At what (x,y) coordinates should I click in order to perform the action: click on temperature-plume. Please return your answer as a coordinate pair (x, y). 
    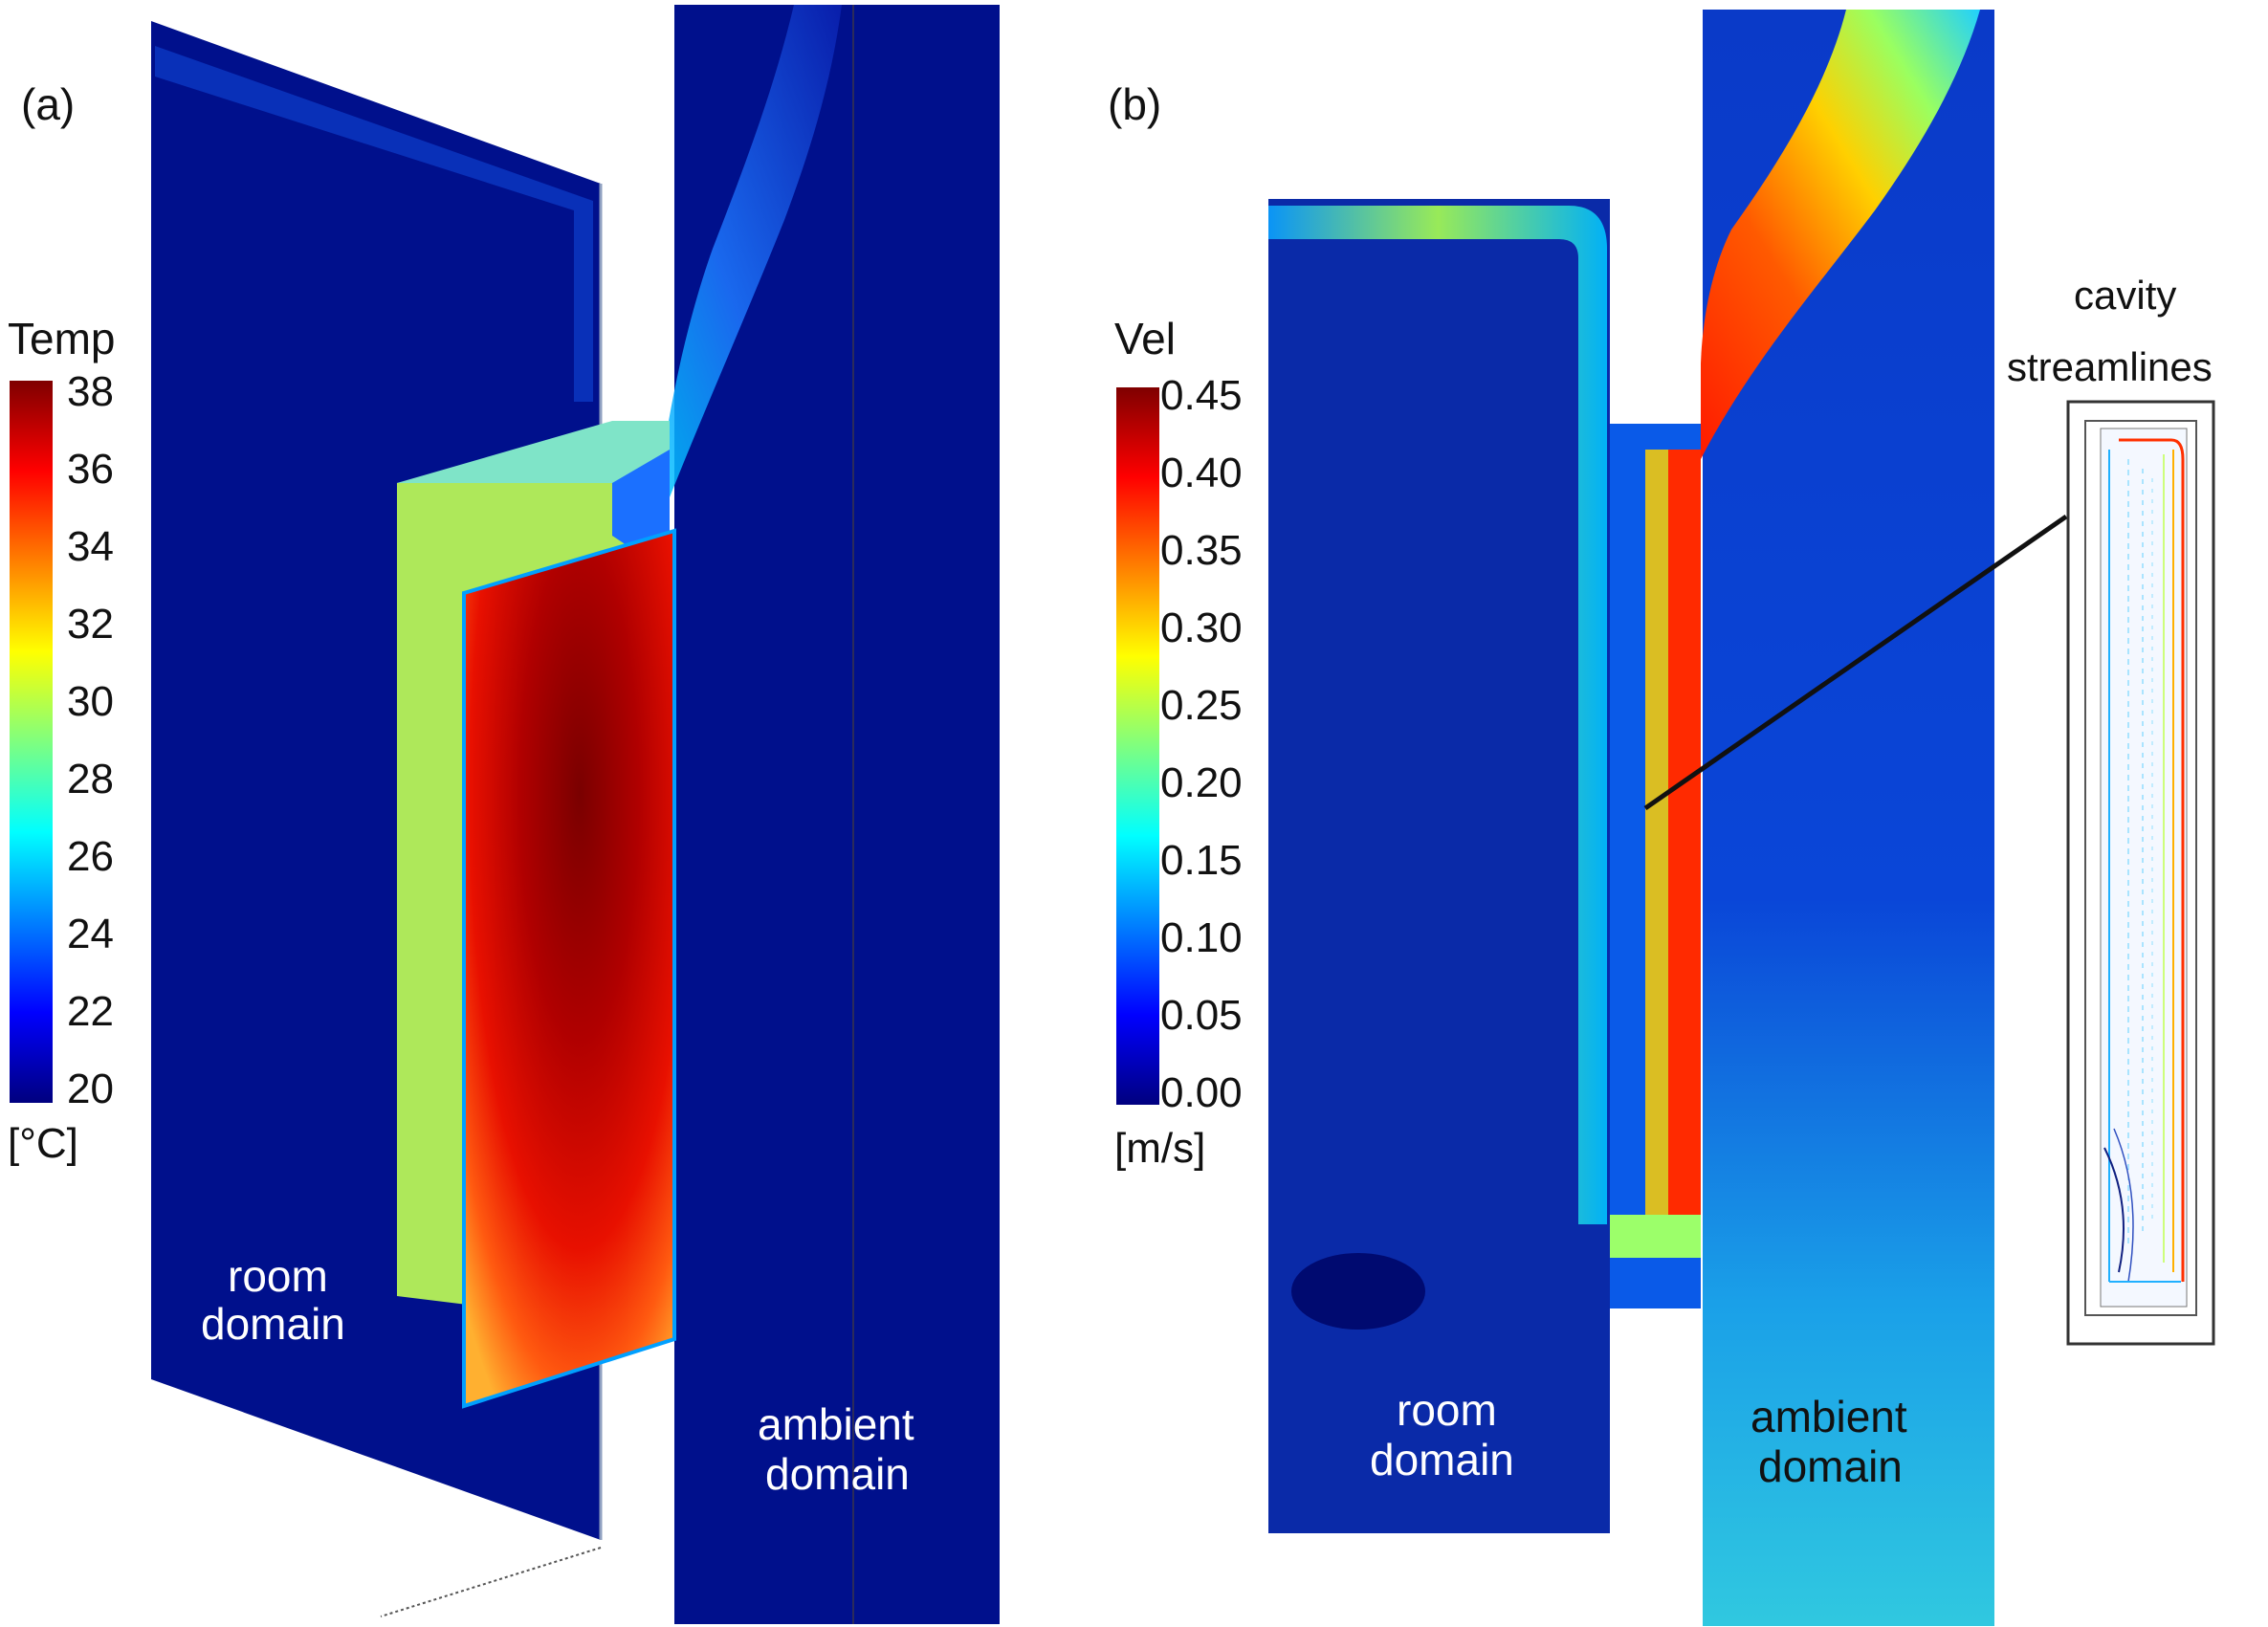
    Looking at the image, I should click on (751, 251).